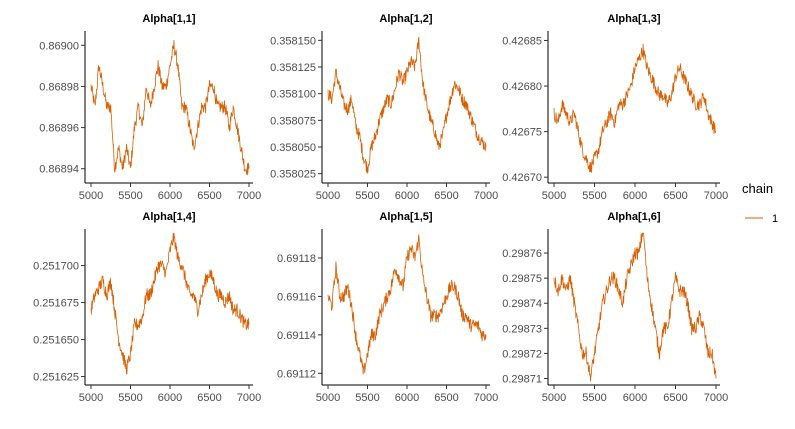 The image size is (795, 429). What do you see at coordinates (522, 133) in the screenshot?
I see `y-tick-label: 0.42675` at bounding box center [522, 133].